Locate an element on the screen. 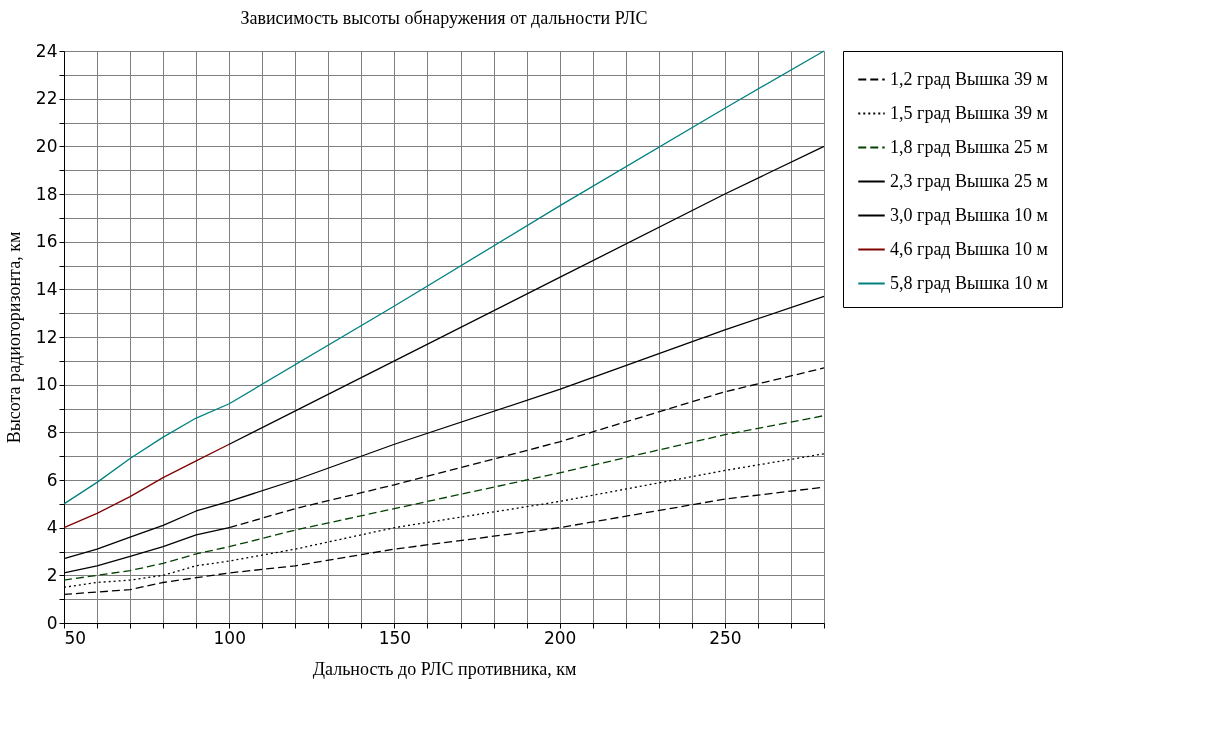  y-tick-label: 12 is located at coordinates (46, 336).